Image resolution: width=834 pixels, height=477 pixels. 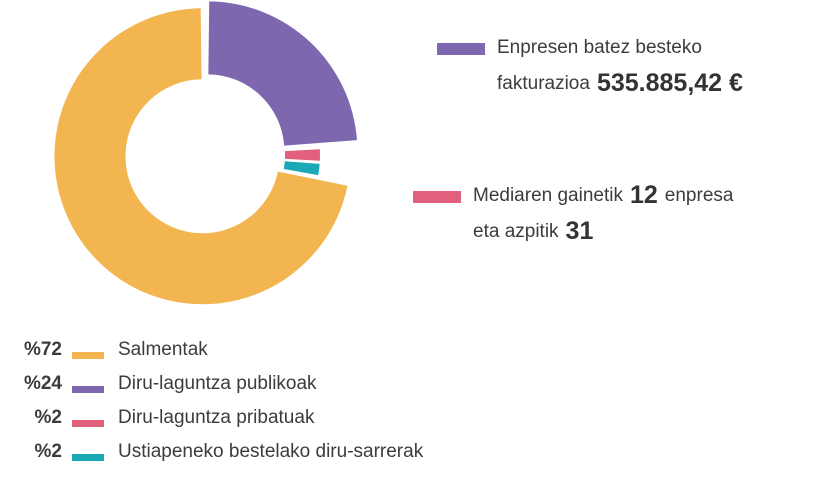 I want to click on annotation-word: eta azpitik, so click(x=516, y=231).